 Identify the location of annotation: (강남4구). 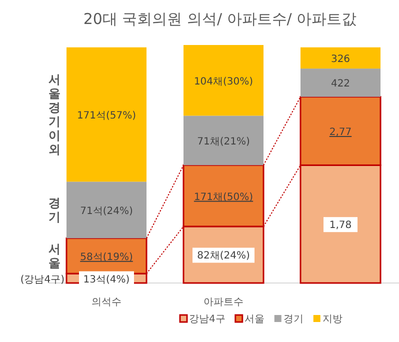
(42, 280).